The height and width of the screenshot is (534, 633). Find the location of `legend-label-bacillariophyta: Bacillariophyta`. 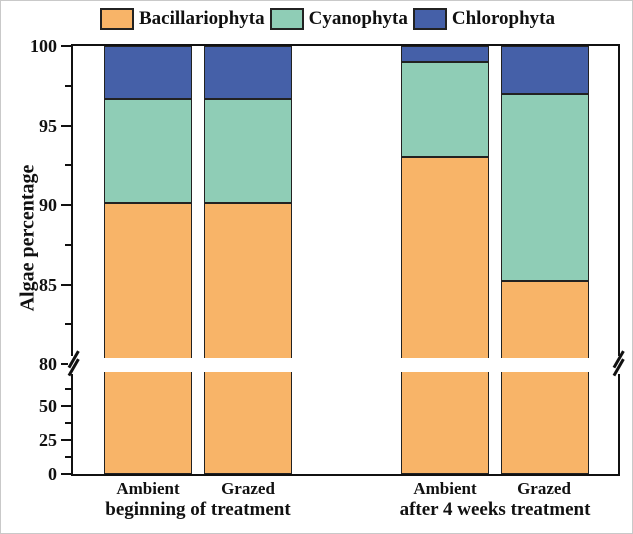

legend-label-bacillariophyta: Bacillariophyta is located at coordinates (202, 18).